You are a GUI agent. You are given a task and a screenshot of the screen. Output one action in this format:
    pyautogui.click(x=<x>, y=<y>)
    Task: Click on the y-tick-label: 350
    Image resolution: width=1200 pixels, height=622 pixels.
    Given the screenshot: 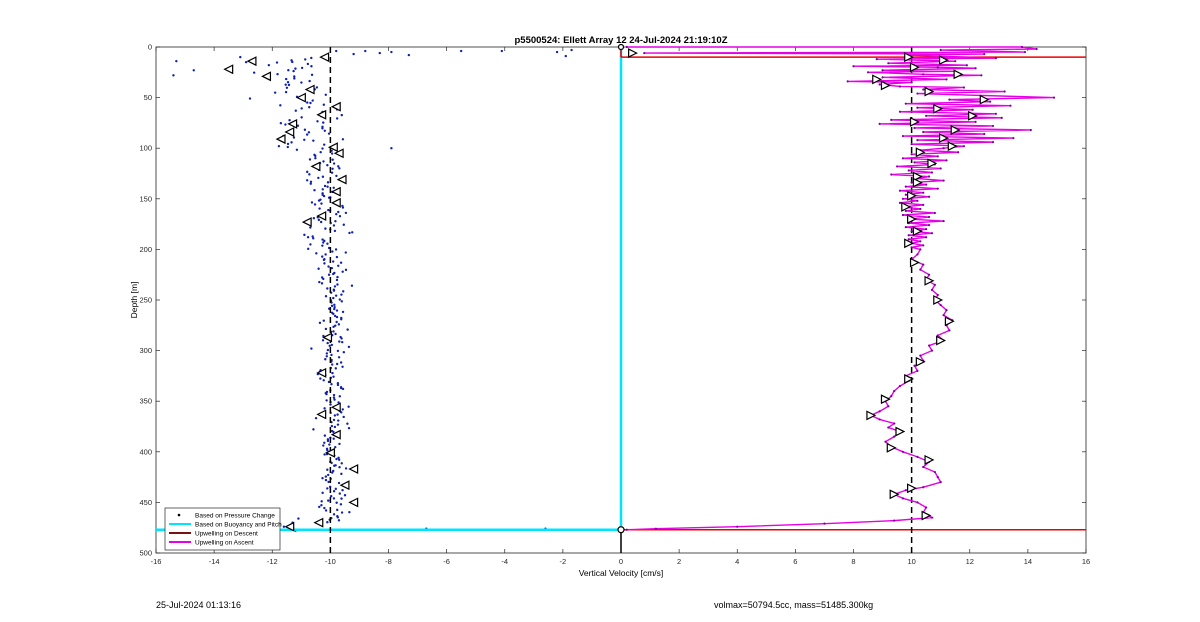 What is the action you would take?
    pyautogui.click(x=145, y=401)
    